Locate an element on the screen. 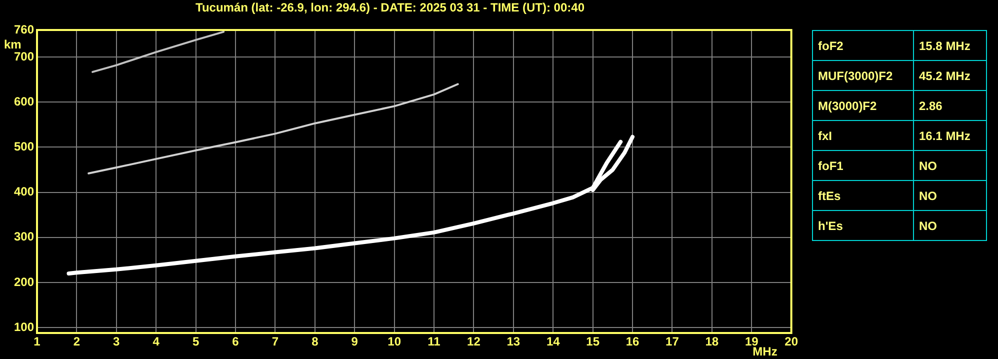  x-tick-label: 3 is located at coordinates (116, 341).